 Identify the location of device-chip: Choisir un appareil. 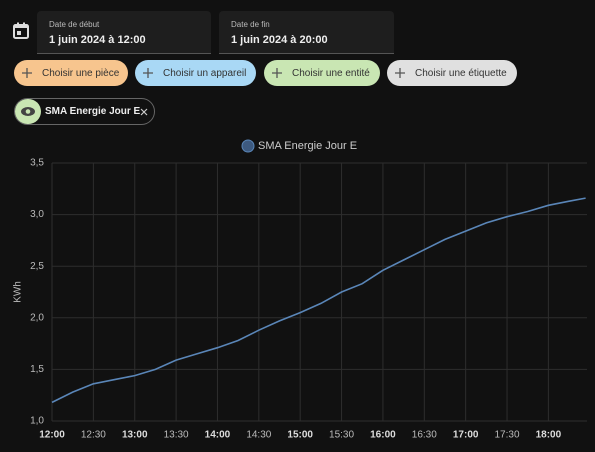
(195, 73).